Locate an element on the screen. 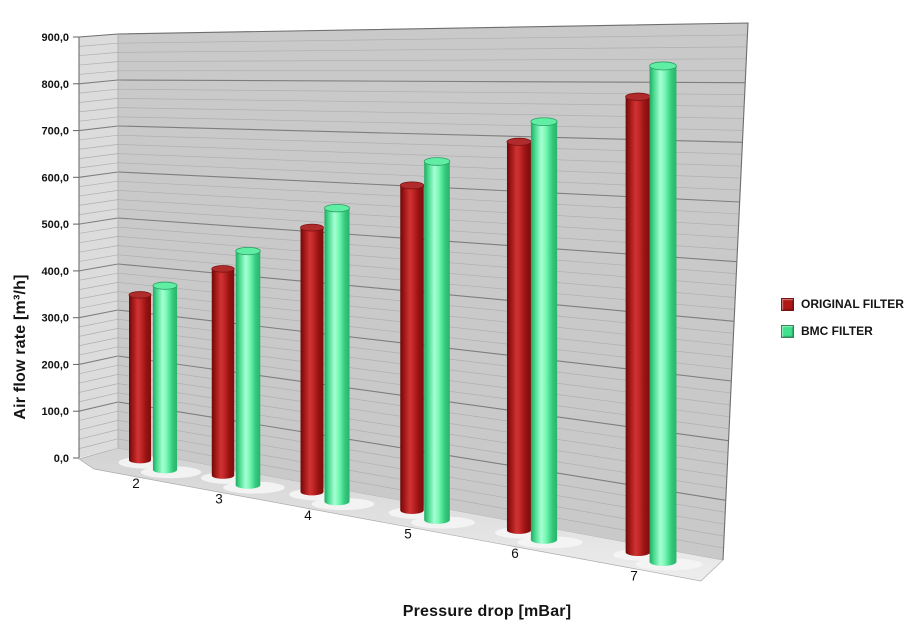 The image size is (910, 642). bar-bmc-filter-7-cap is located at coordinates (663, 66).